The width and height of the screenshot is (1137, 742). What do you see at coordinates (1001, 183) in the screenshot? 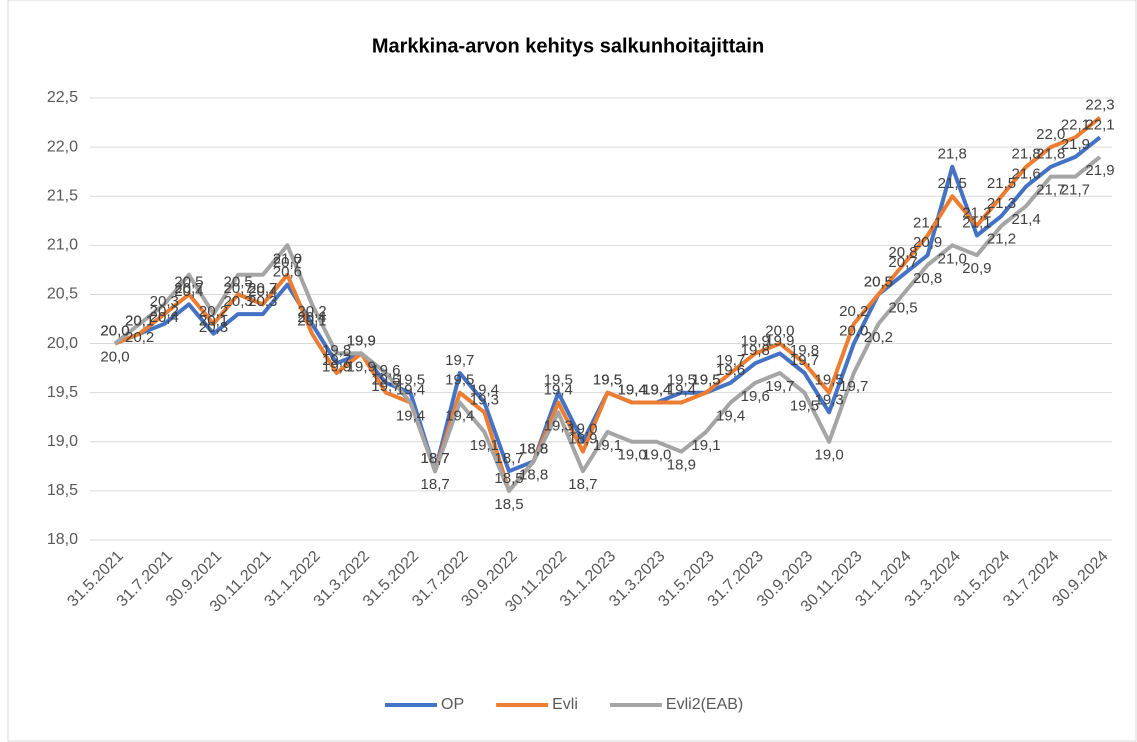
I see `data-label: 21,5` at bounding box center [1001, 183].